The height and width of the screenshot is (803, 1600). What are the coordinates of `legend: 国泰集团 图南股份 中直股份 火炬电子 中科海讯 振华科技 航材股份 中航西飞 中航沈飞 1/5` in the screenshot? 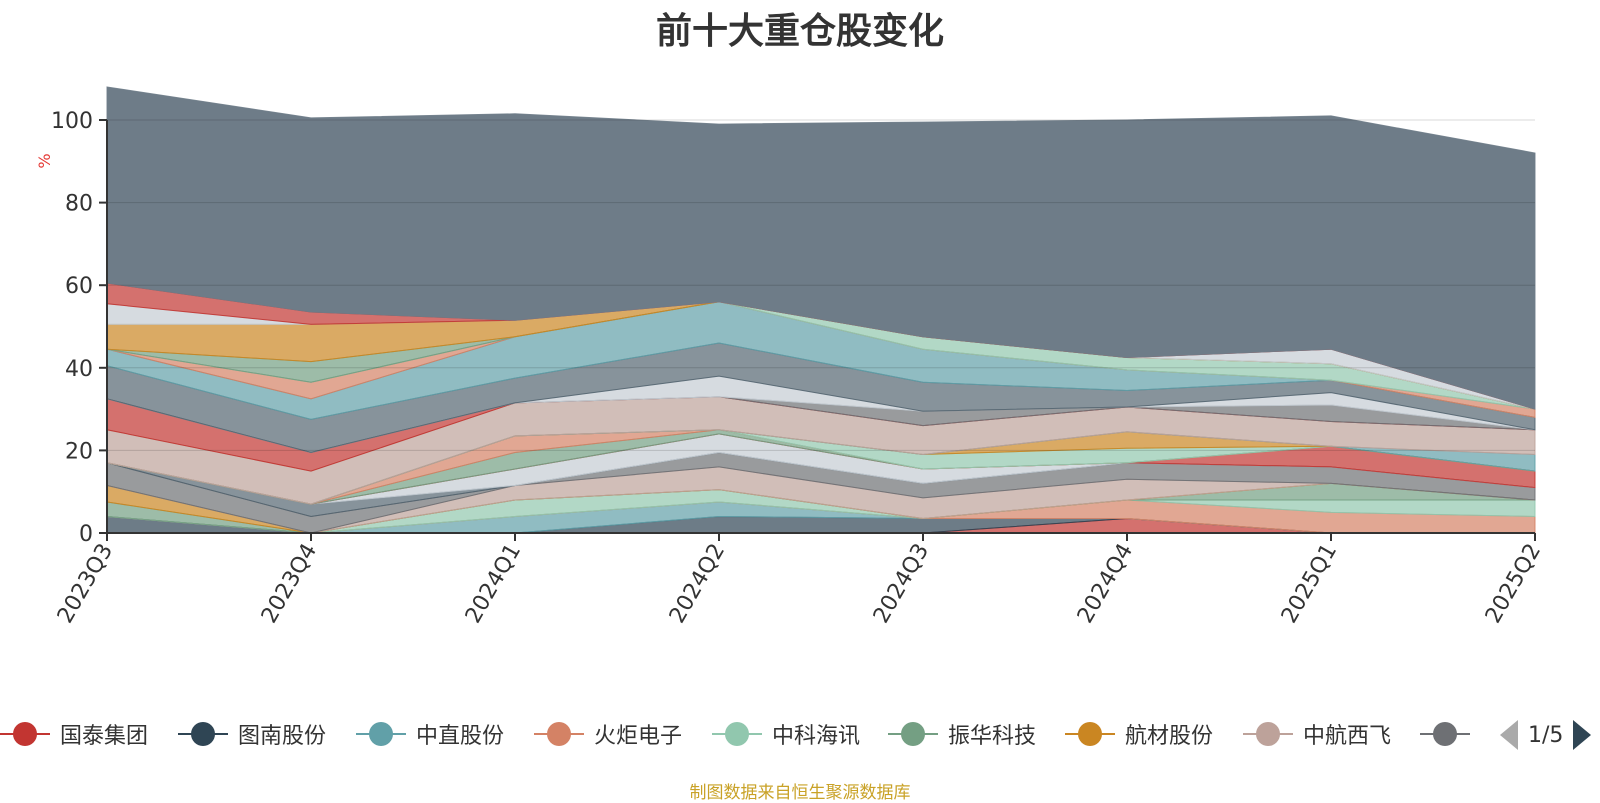 It's located at (800, 734).